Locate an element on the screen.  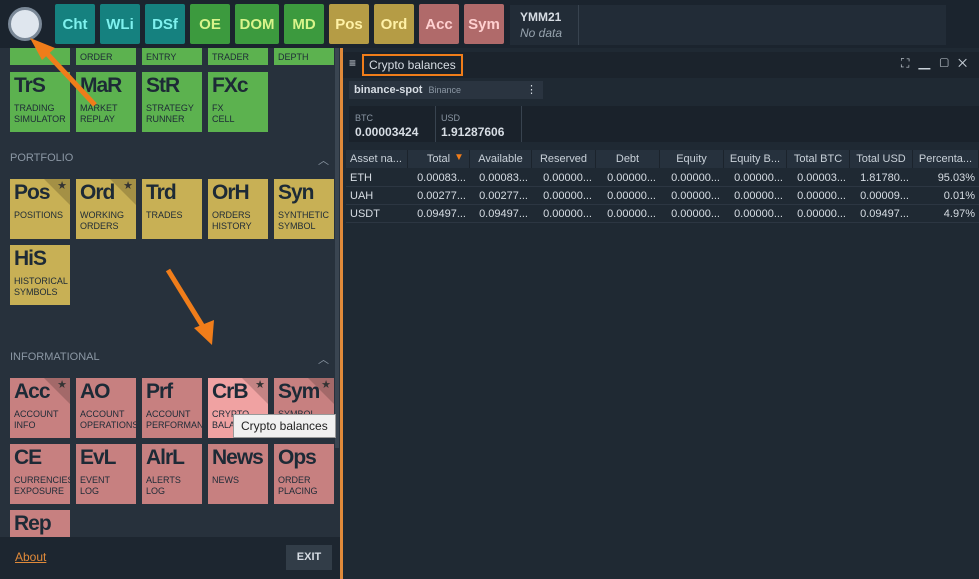
logo is located at coordinates (25, 24).